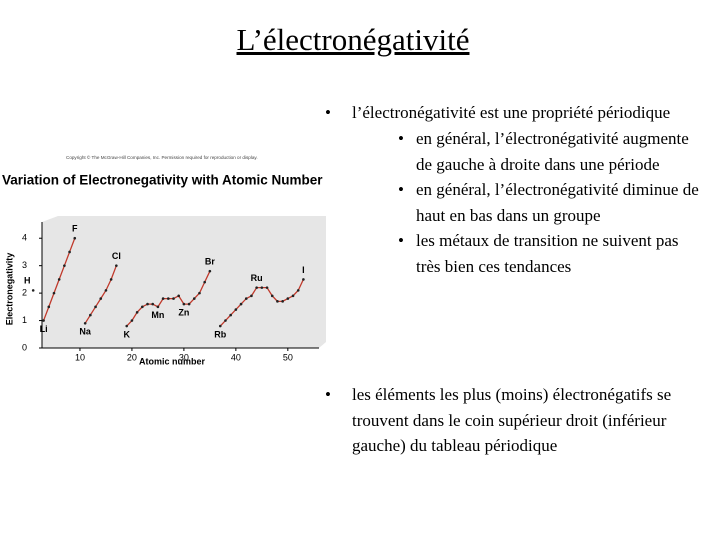  I want to click on y-axis-label: Electronegativity, so click(9, 289).